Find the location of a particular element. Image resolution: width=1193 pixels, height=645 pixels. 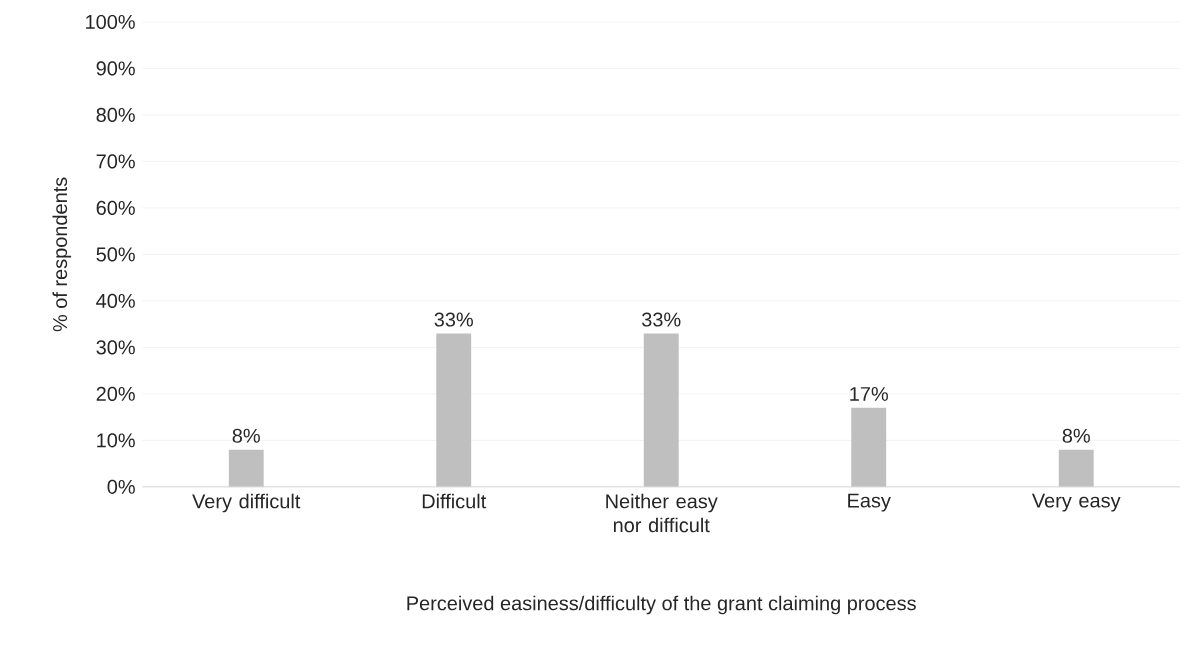

y-tick-label: 60% is located at coordinates (115, 207).